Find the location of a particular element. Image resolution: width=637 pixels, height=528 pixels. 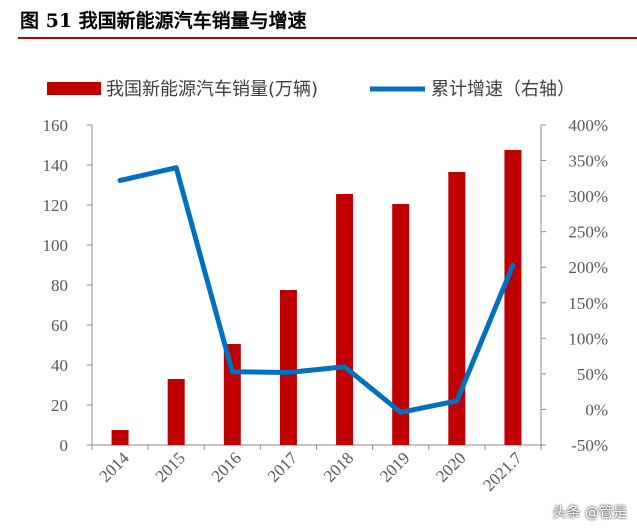

watermark: 头条 @管是 is located at coordinates (589, 513).